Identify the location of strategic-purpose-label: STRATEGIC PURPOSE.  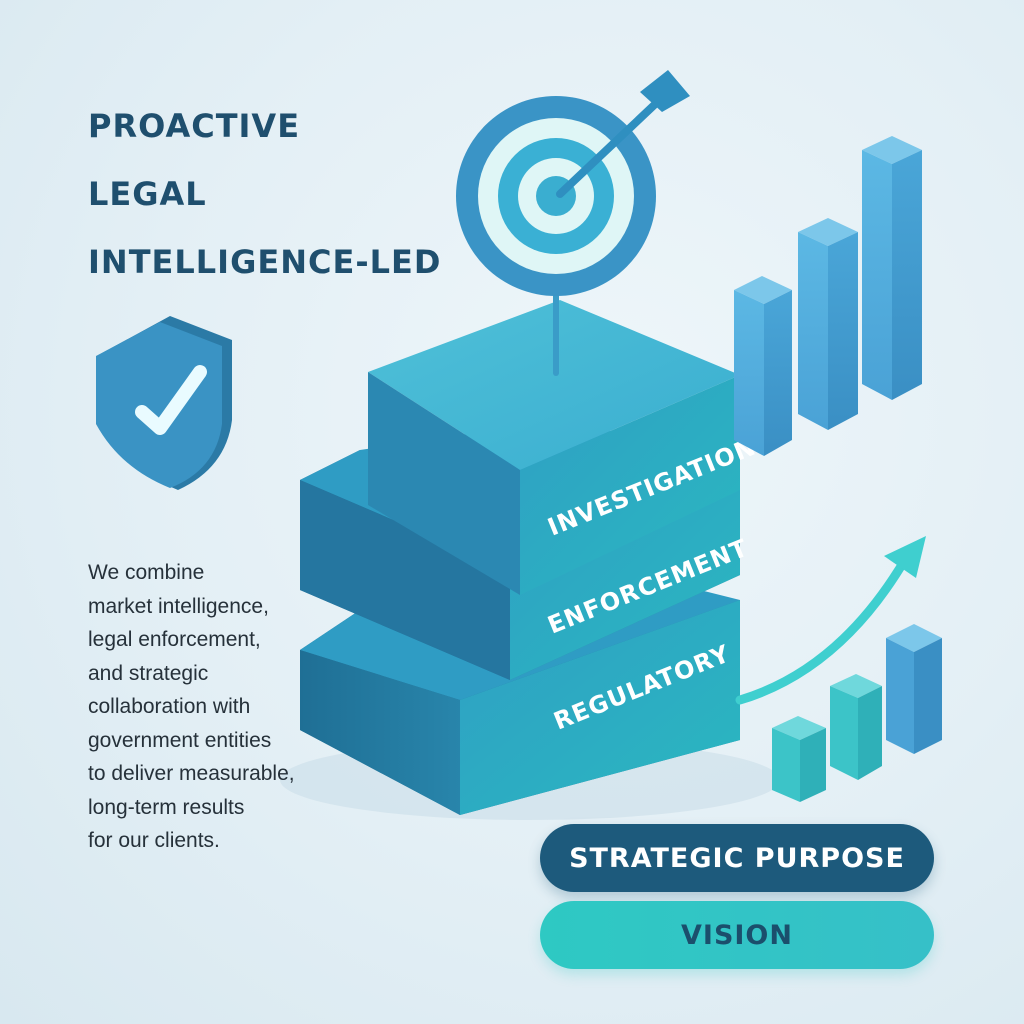
(737, 858).